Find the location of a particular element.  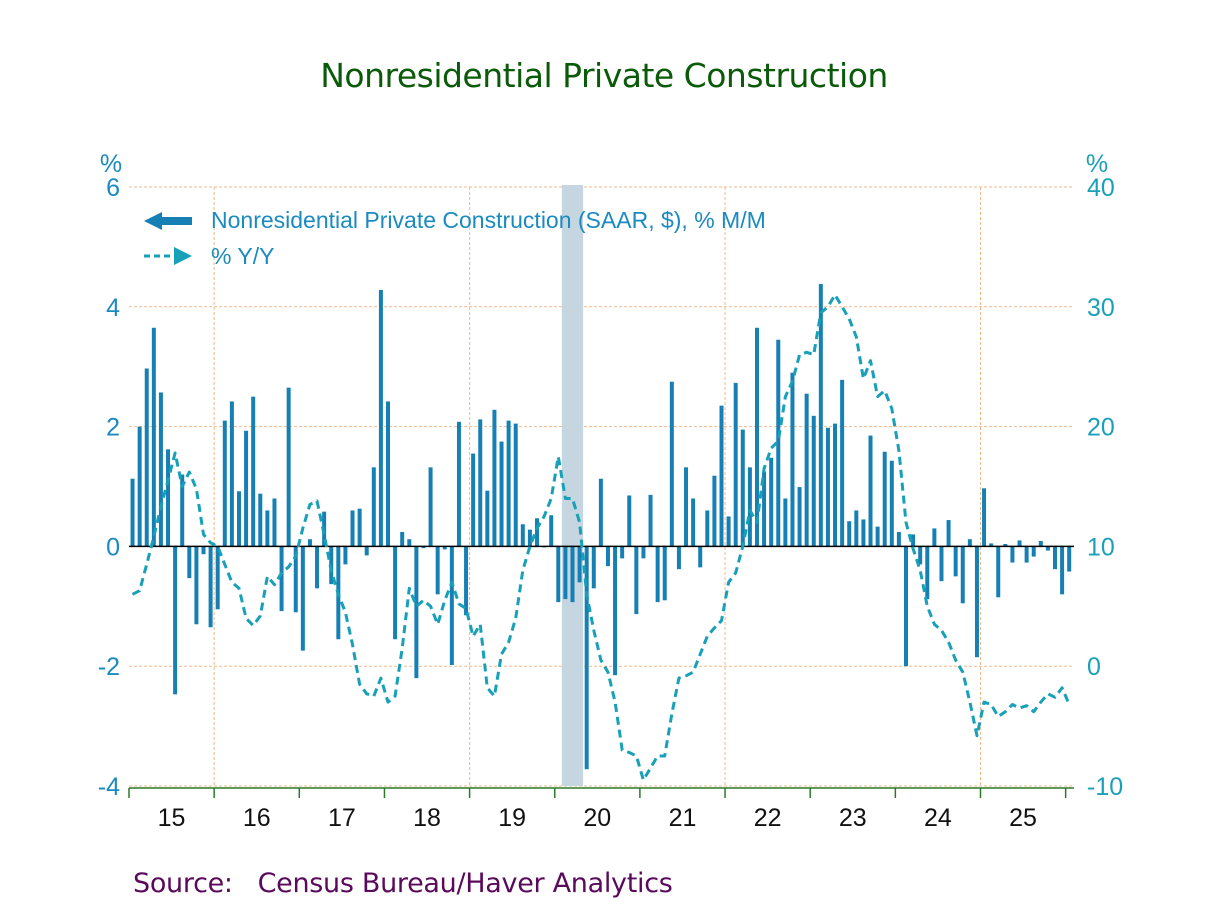

right-tick-label: 0 is located at coordinates (1094, 667).